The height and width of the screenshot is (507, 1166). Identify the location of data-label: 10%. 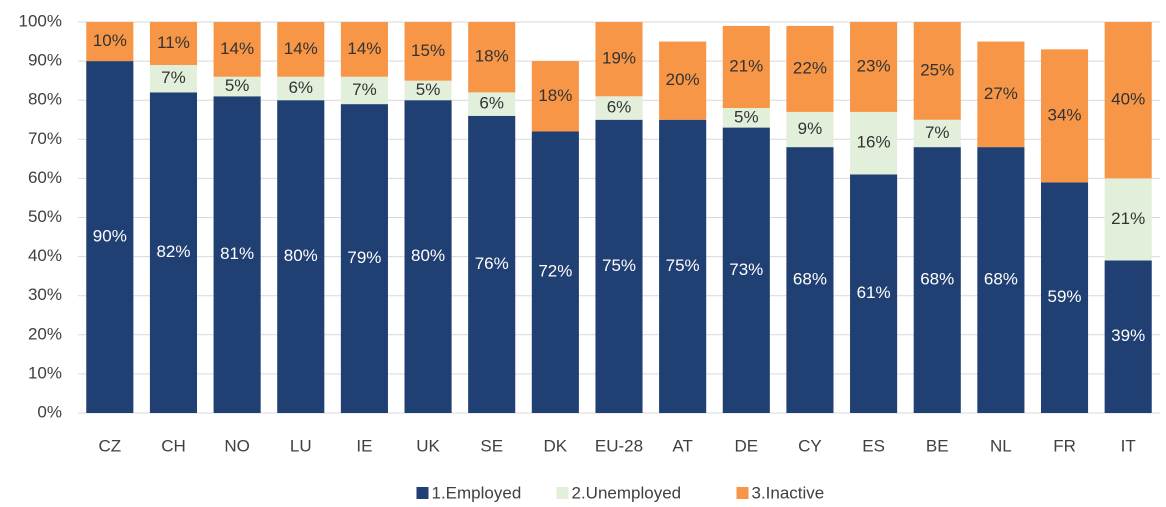
(110, 40).